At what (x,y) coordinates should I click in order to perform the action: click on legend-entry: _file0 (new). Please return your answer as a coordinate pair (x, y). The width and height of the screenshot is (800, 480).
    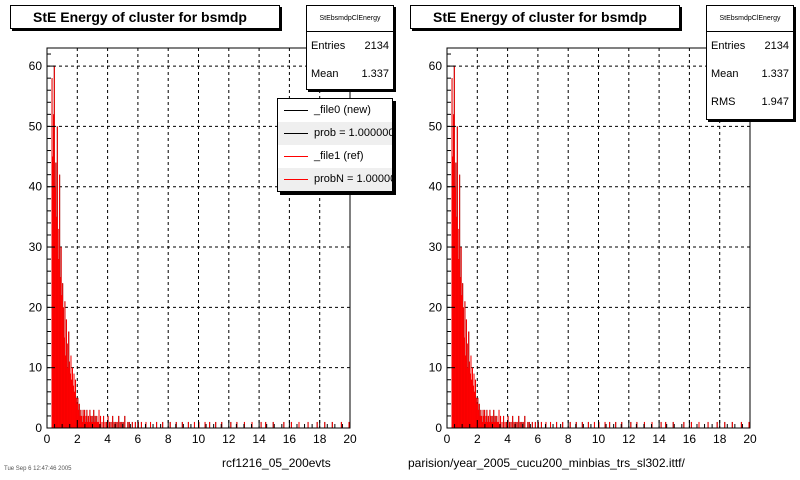
    Looking at the image, I should click on (335, 110).